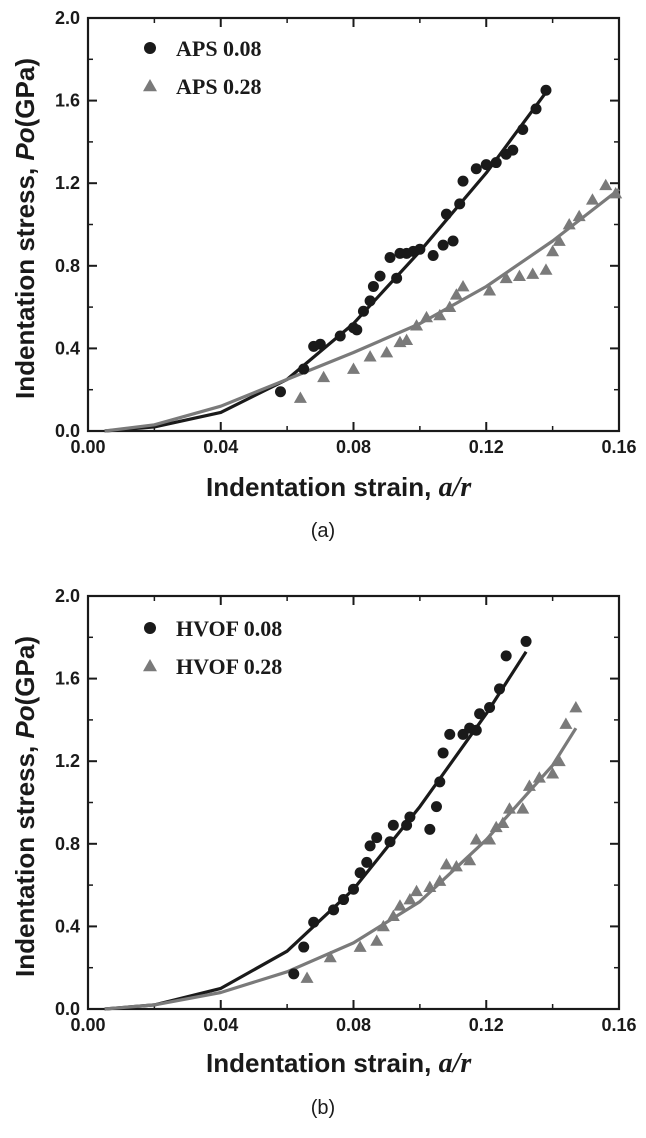 The image size is (646, 1138). What do you see at coordinates (67, 431) in the screenshot?
I see `y-tick-label: 0.0` at bounding box center [67, 431].